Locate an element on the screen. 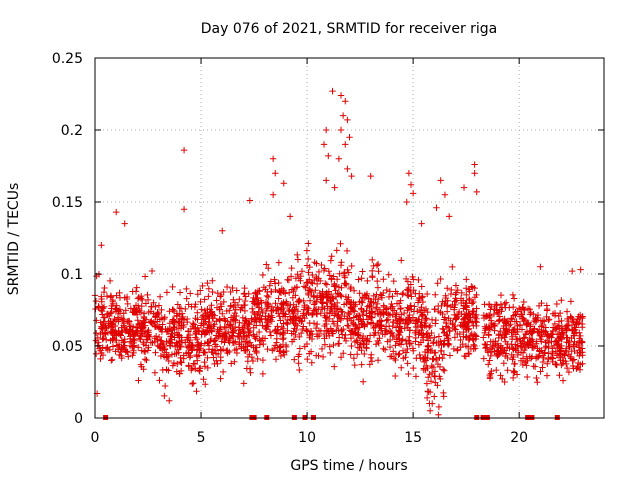  x-tick-label: 10 is located at coordinates (307, 438).